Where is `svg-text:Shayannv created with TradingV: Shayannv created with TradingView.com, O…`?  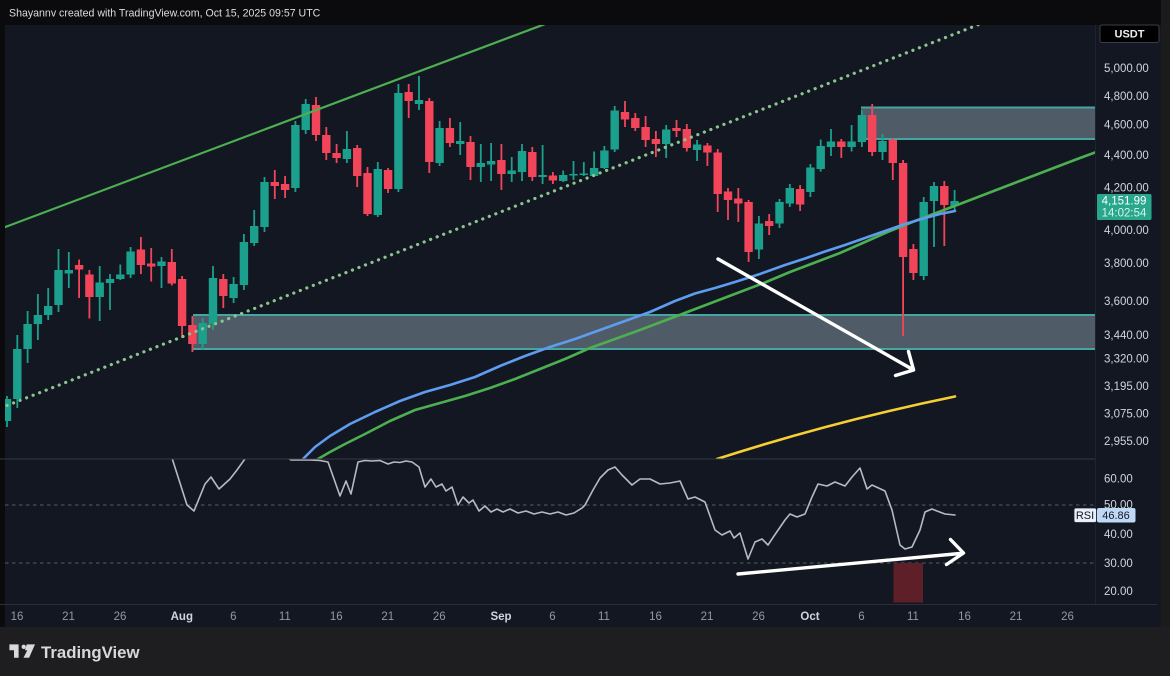
svg-text:Shayannv created with TradingV: Shayannv created with TradingView.com, O… is located at coordinates (165, 14).